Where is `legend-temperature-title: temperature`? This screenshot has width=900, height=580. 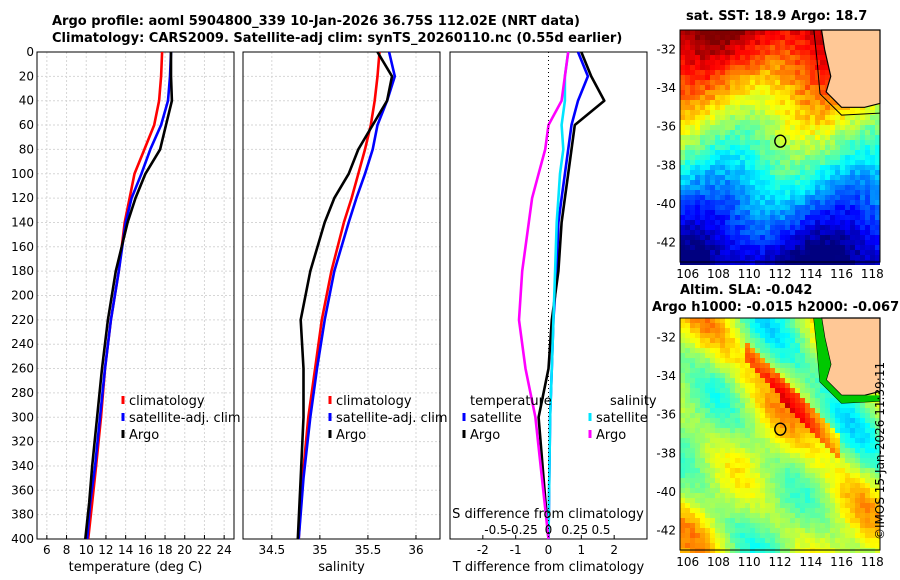 legend-temperature-title: temperature is located at coordinates (511, 401).